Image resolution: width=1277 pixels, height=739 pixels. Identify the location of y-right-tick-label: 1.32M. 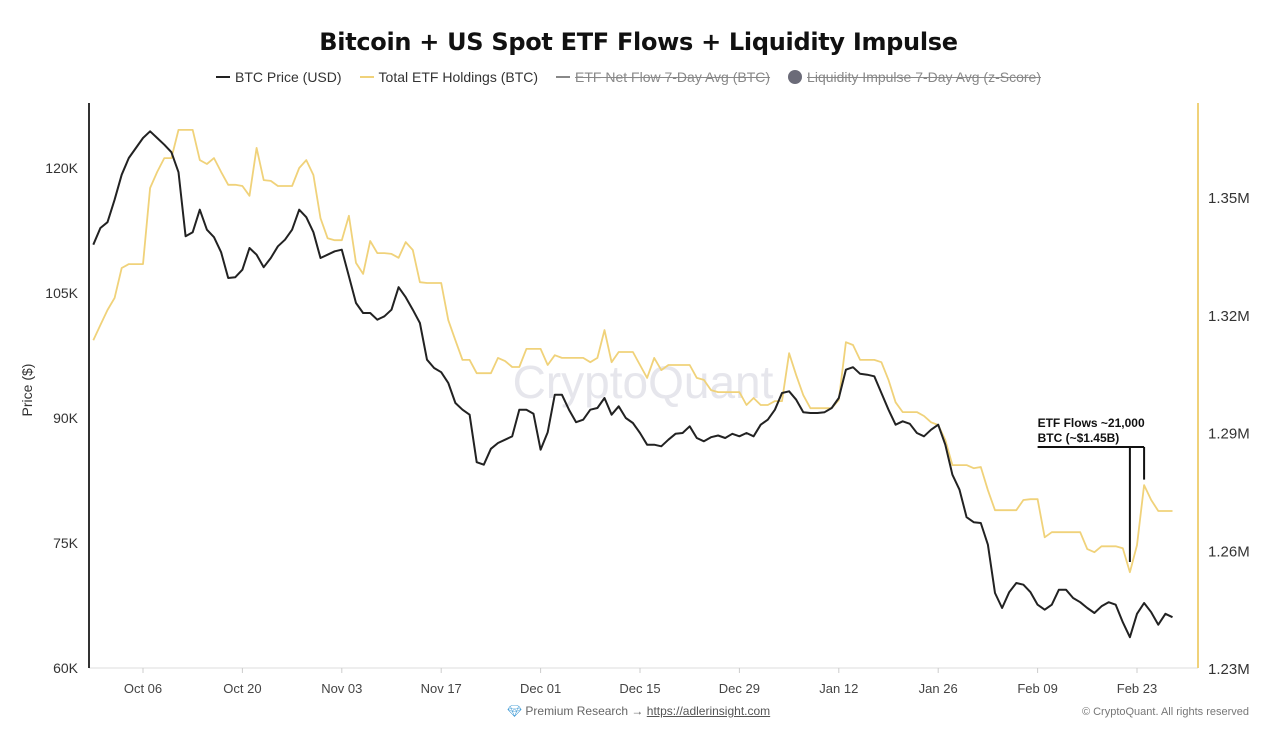
(1229, 316).